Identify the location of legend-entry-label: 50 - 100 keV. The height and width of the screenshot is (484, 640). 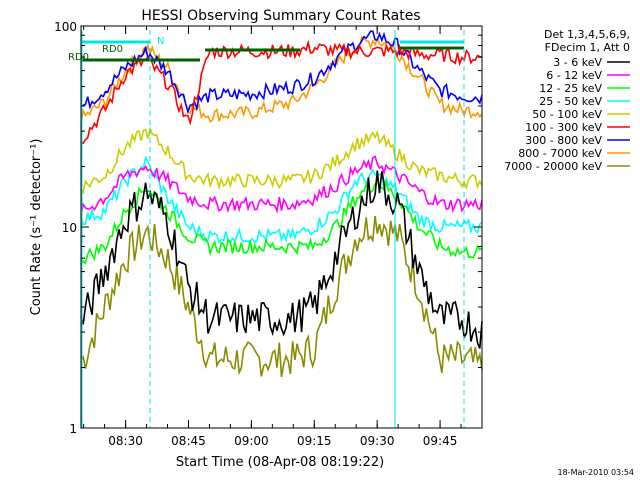
(567, 114).